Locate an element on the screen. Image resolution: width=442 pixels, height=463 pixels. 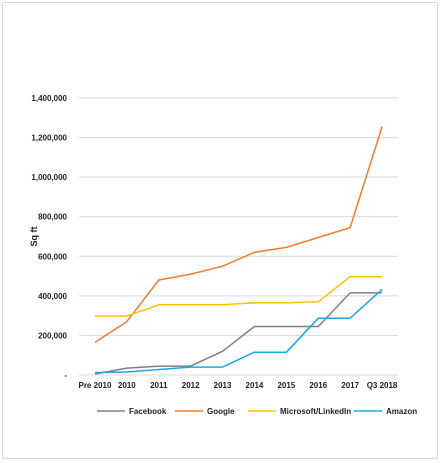
y-tick-label: 1,400,000 is located at coordinates (49, 98).